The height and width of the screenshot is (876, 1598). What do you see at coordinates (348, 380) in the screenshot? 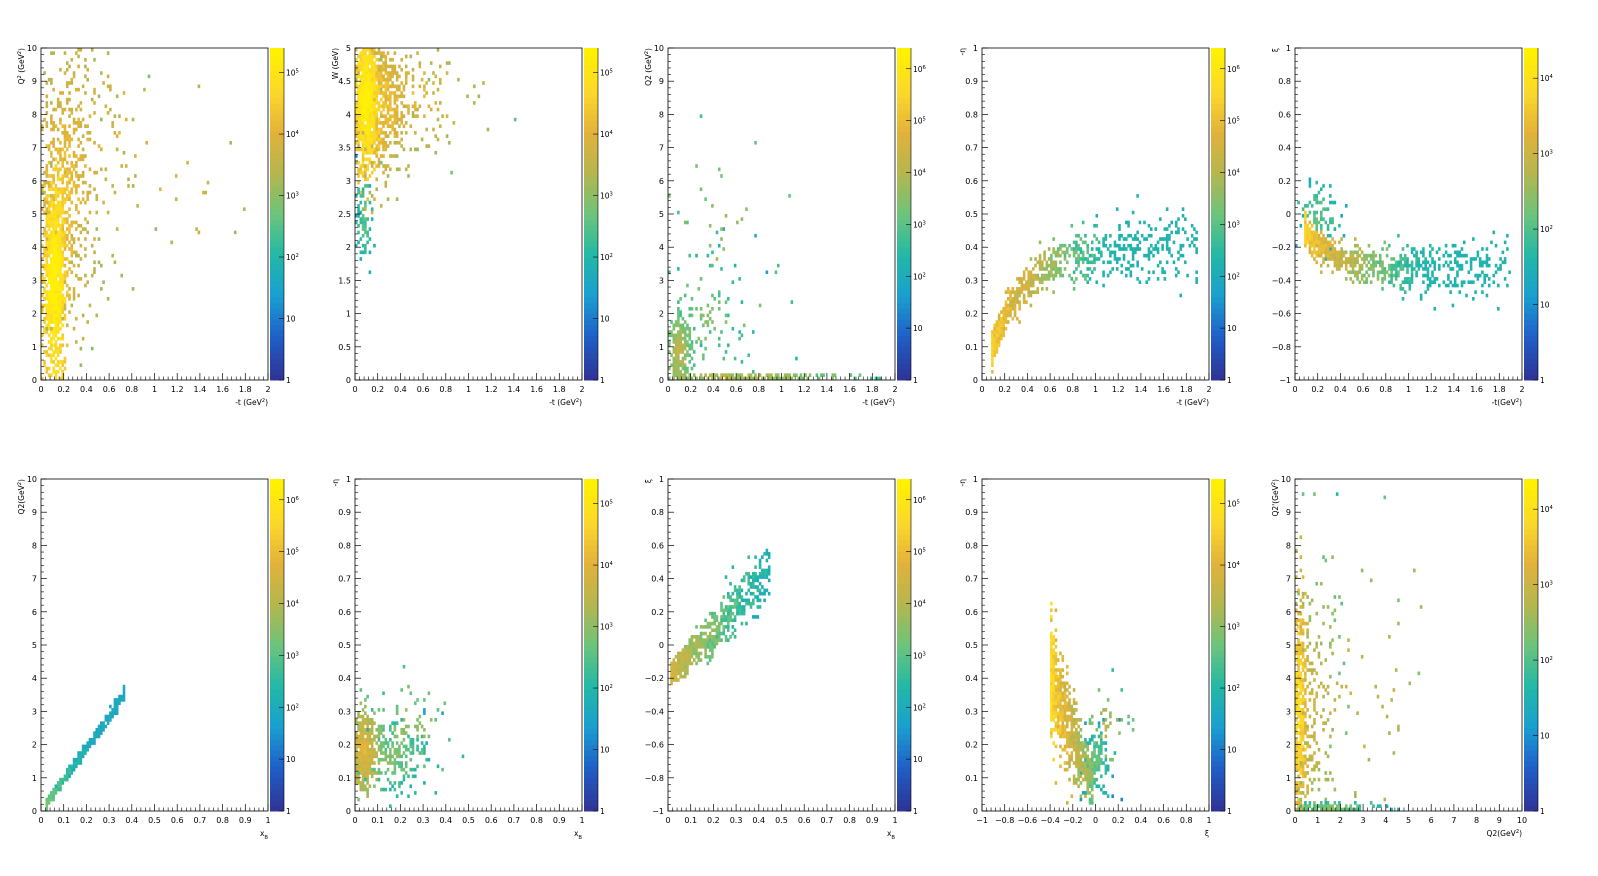
I see `y-tick-label: 0` at bounding box center [348, 380].